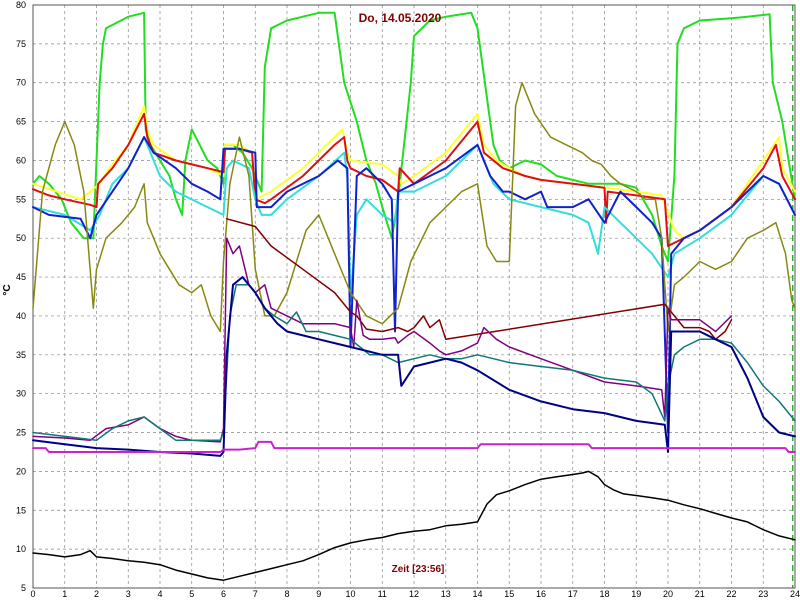 This screenshot has height=600, width=800. Describe the element at coordinates (32, 594) in the screenshot. I see `x-tick-label: 0` at that location.